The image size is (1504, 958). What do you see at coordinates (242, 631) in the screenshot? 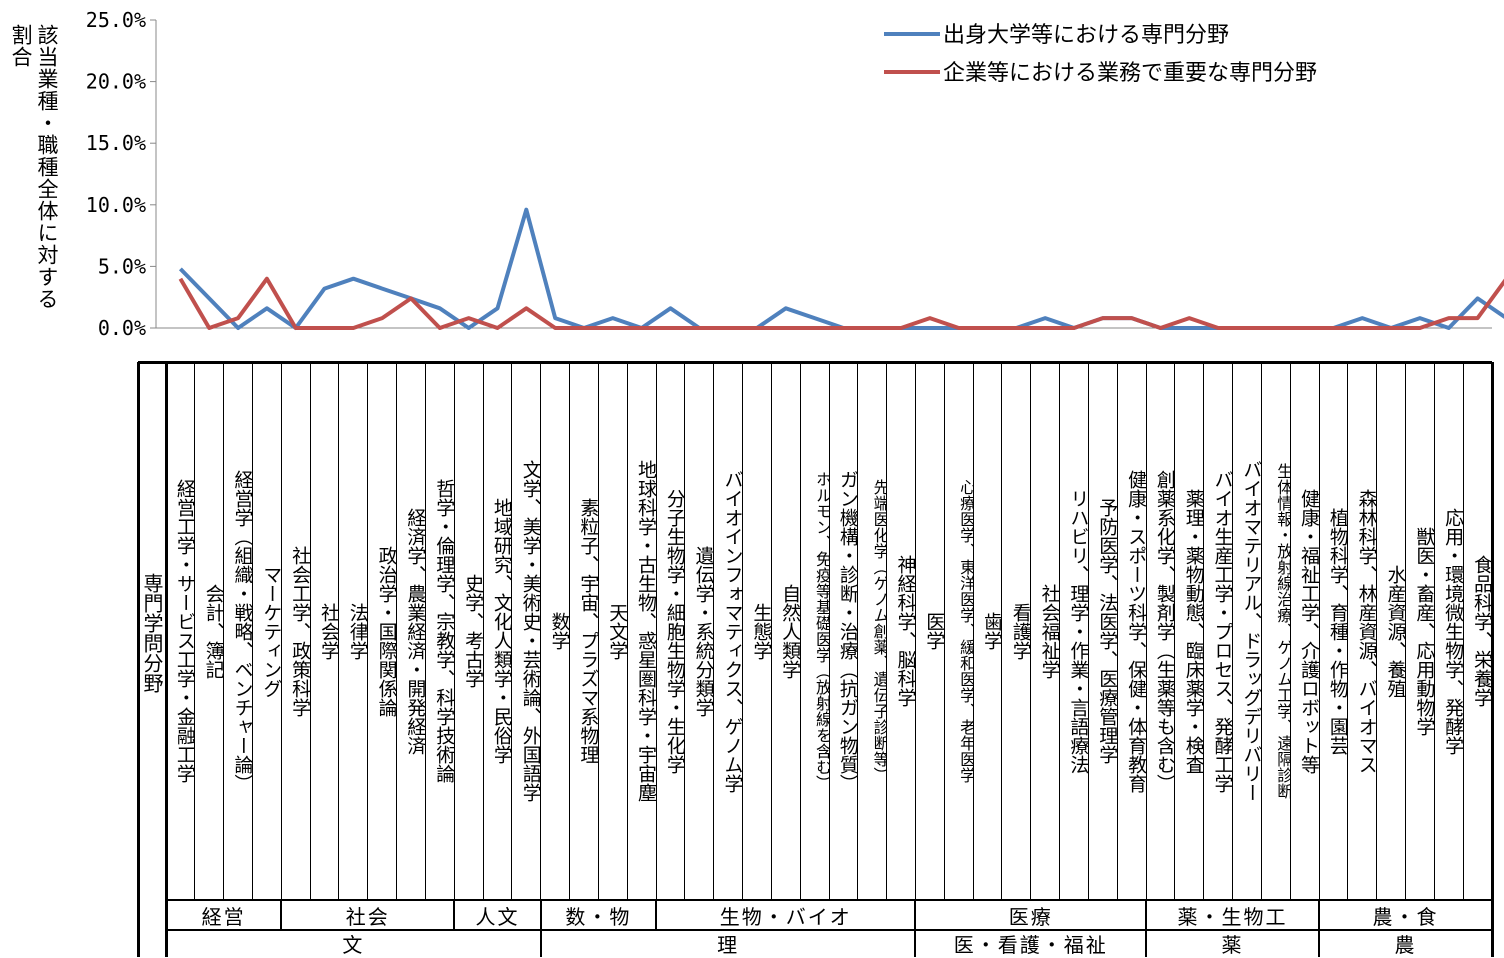
I see `category-label: 経営学（組織・戦略、ベンチャー論）` at bounding box center [242, 631].